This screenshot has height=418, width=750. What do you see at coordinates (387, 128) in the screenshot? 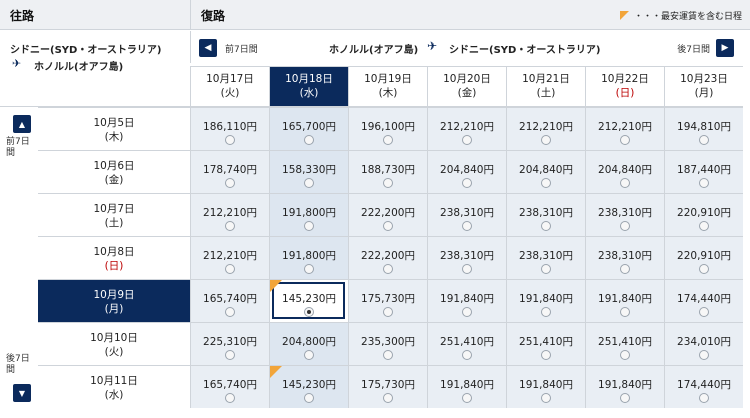
I see `fare-cell: 196,100円` at bounding box center [387, 128].